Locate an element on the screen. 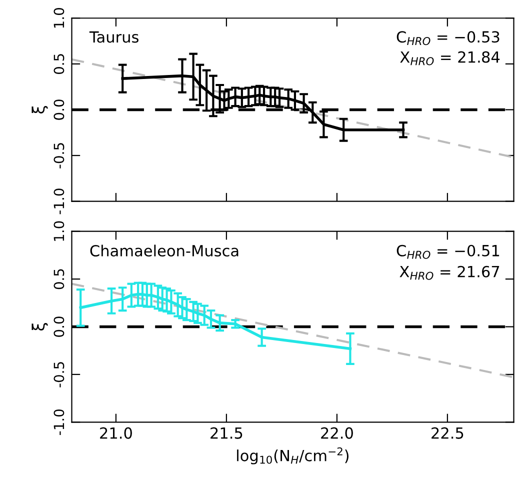 The height and width of the screenshot is (477, 520). annotation: Taurus is located at coordinates (113, 37).